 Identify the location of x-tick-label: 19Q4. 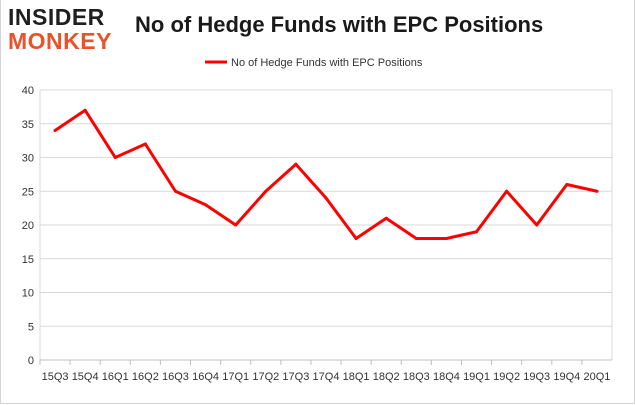
(566, 377).